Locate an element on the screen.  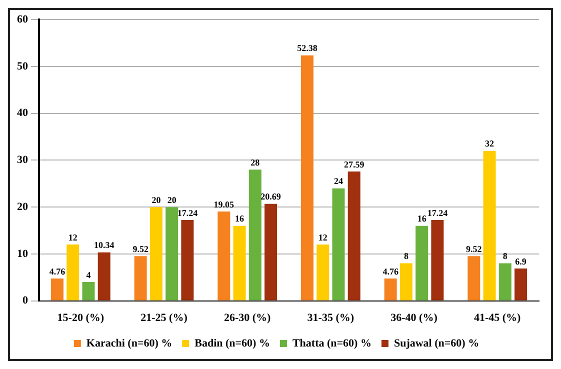
x-tick-label: 31-35 (%) is located at coordinates (330, 318).